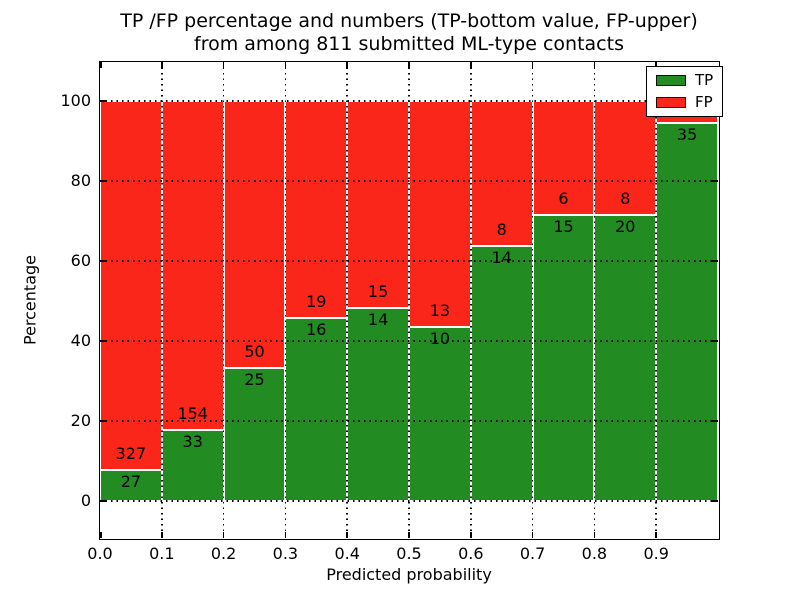 Image resolution: width=800 pixels, height=600 pixels. What do you see at coordinates (656, 553) in the screenshot?
I see `x-tick-label: 0.9` at bounding box center [656, 553].